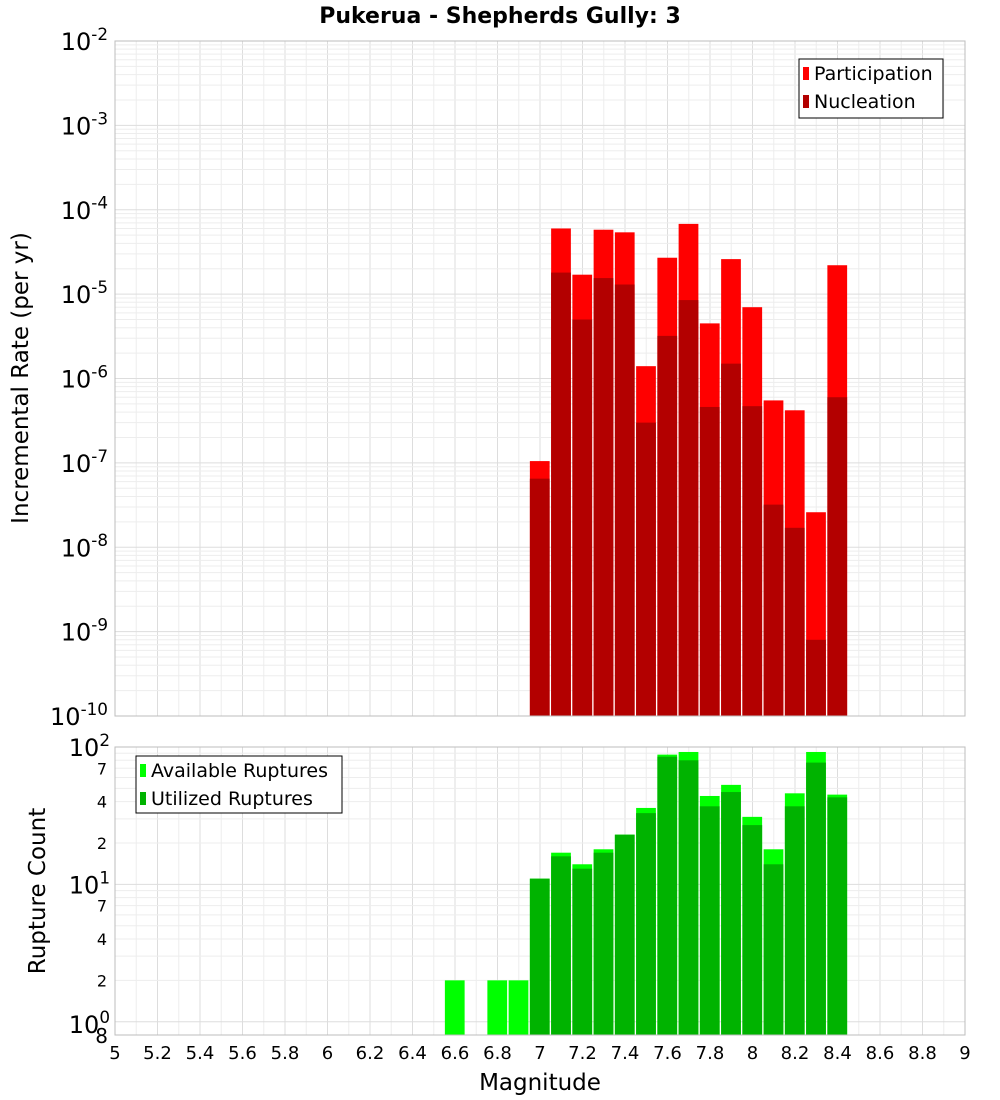 This screenshot has width=1000, height=1100. Describe the element at coordinates (89, 883) in the screenshot. I see `y-tick-label: 10¹` at that location.